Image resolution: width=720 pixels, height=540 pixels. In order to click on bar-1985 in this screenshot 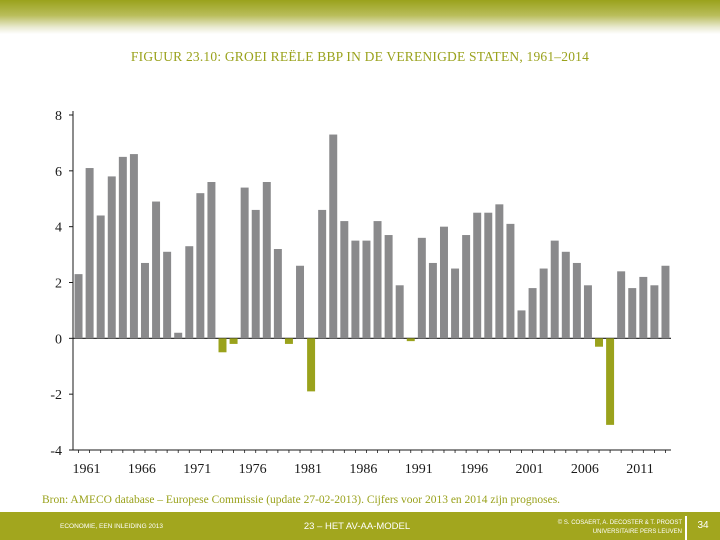, I will do `click(344, 280)`.